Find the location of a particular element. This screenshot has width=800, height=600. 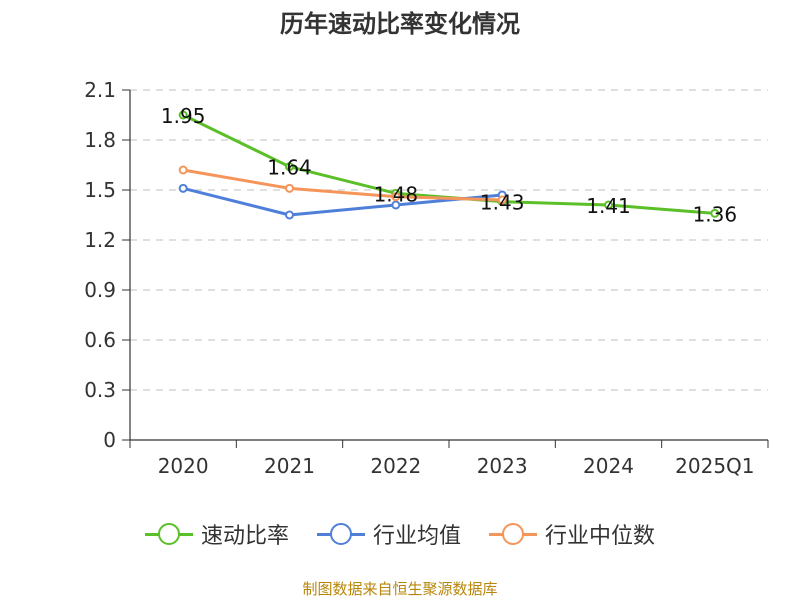

data-label: 1.43 is located at coordinates (502, 203).